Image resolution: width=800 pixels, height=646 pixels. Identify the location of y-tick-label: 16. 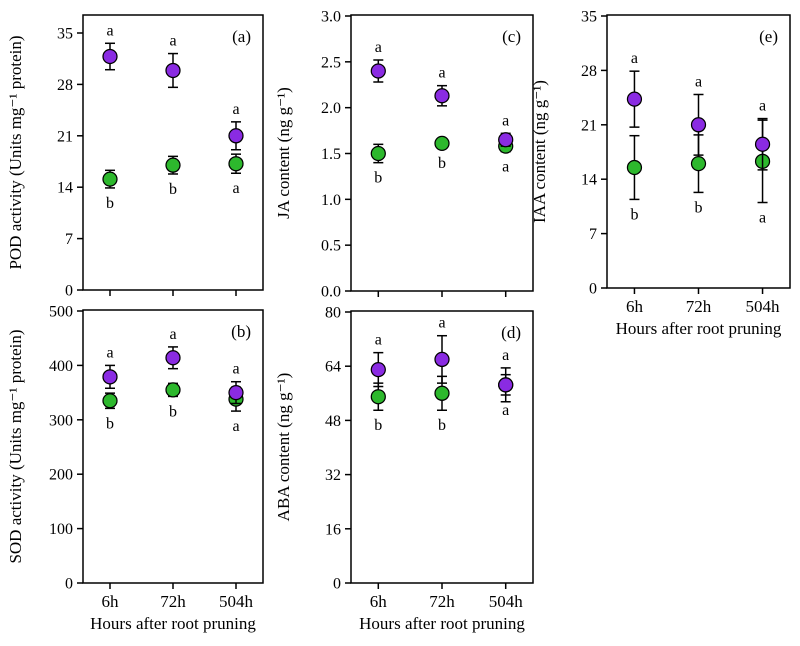
(333, 529).